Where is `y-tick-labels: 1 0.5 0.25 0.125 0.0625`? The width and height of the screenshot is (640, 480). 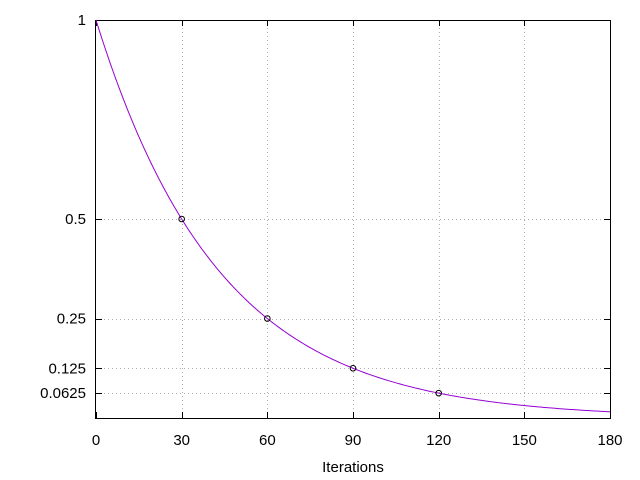
y-tick-labels: 1 0.5 0.25 0.125 0.0625 is located at coordinates (63, 207).